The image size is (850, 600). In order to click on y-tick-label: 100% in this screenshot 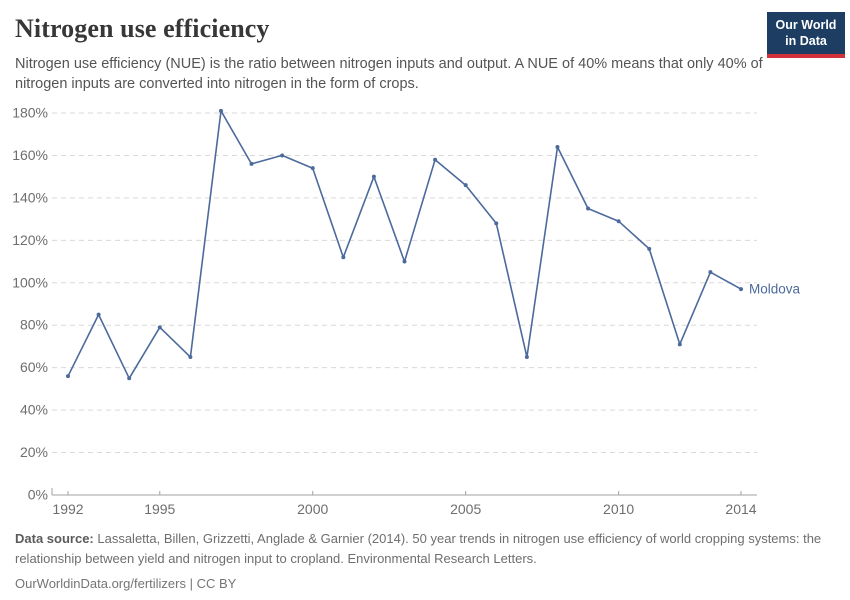, I will do `click(30, 282)`.